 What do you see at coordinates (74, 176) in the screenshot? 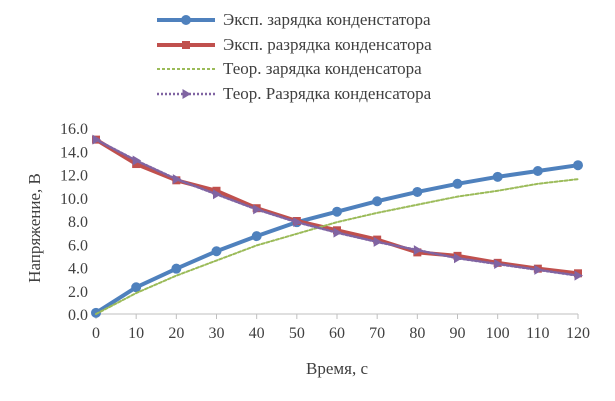
I see `y-tick-label: 12.0` at bounding box center [74, 176].